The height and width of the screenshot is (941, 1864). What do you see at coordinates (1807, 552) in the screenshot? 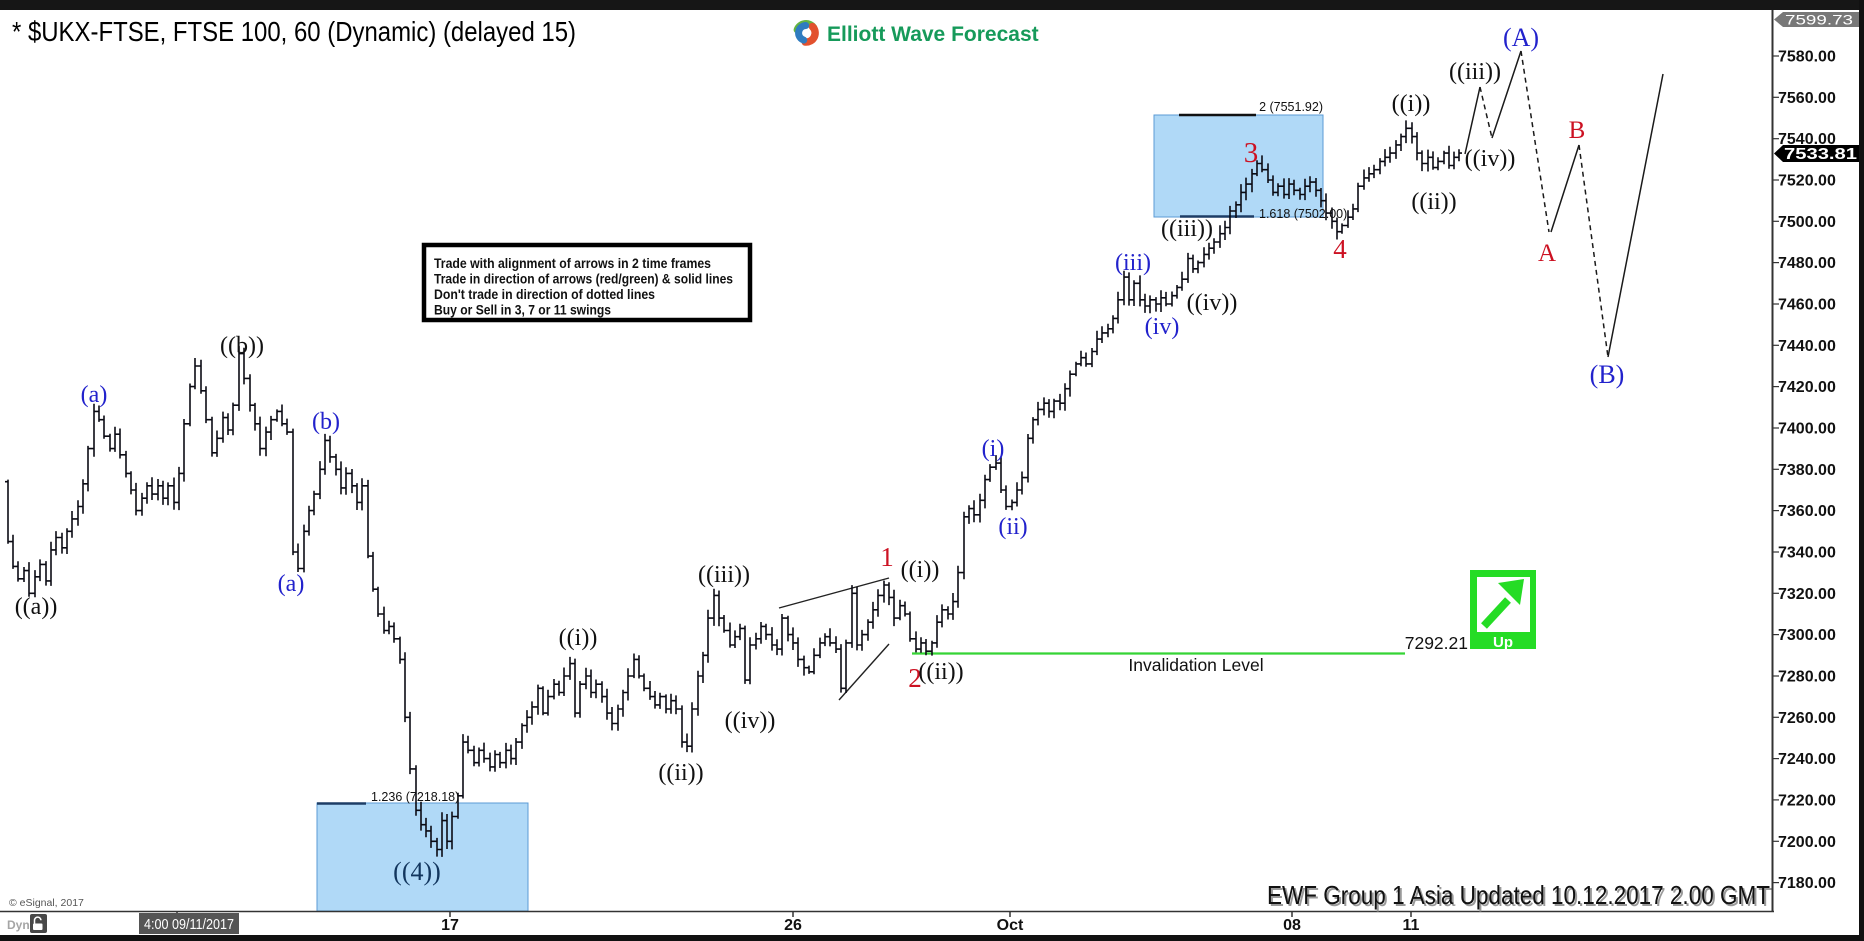
I see `svg-text: 7340.00` at bounding box center [1807, 552].